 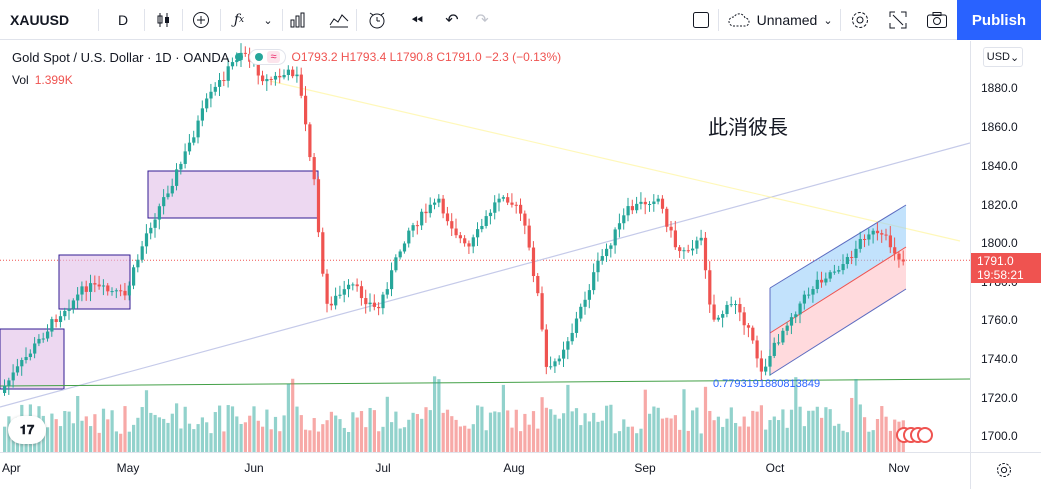 I want to click on symbol-search: XAUUSD, so click(x=40, y=20).